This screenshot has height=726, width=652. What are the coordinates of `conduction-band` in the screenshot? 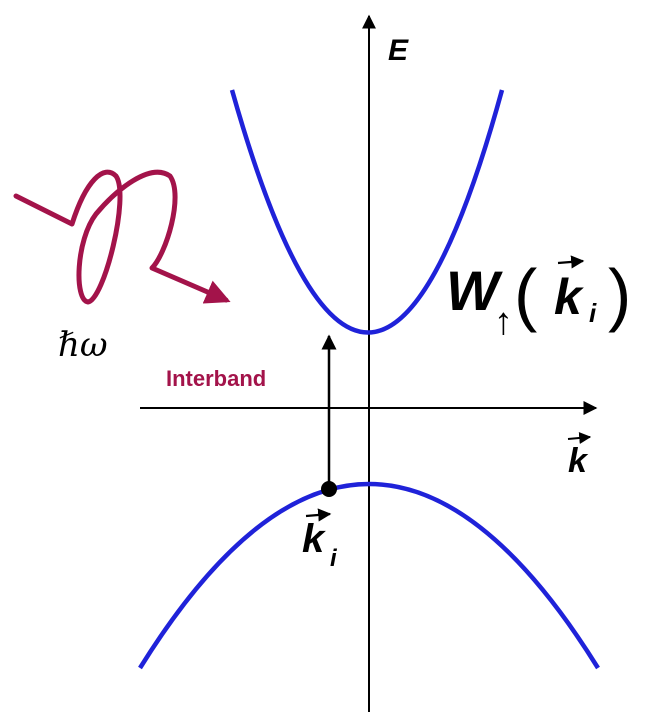 It's located at (367, 212).